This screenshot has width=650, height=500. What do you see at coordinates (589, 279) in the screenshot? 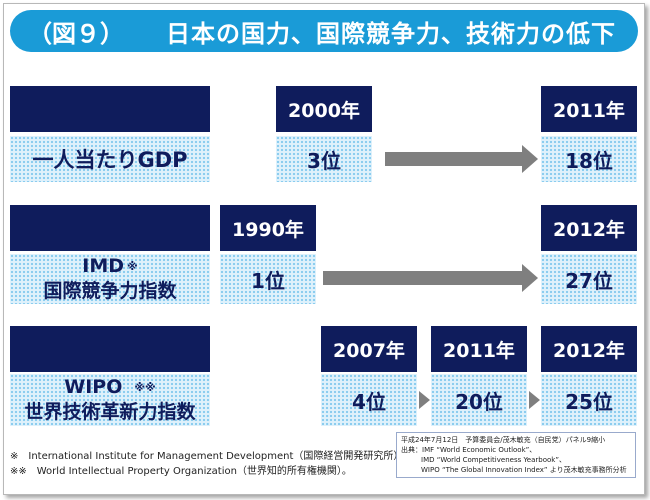
I see `row2-rank-end: 27位` at bounding box center [589, 279].